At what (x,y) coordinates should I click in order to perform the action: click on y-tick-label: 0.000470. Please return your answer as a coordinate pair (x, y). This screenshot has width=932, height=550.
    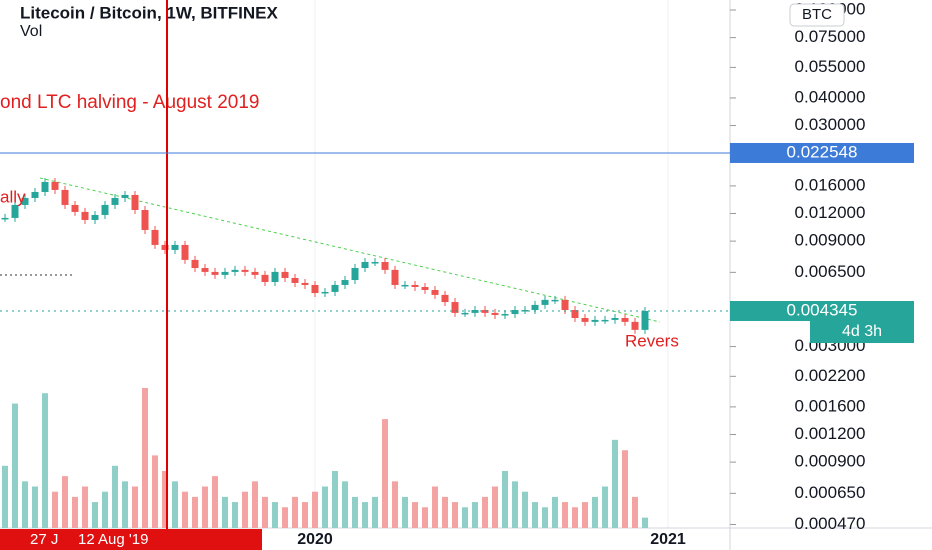
    Looking at the image, I should click on (830, 523).